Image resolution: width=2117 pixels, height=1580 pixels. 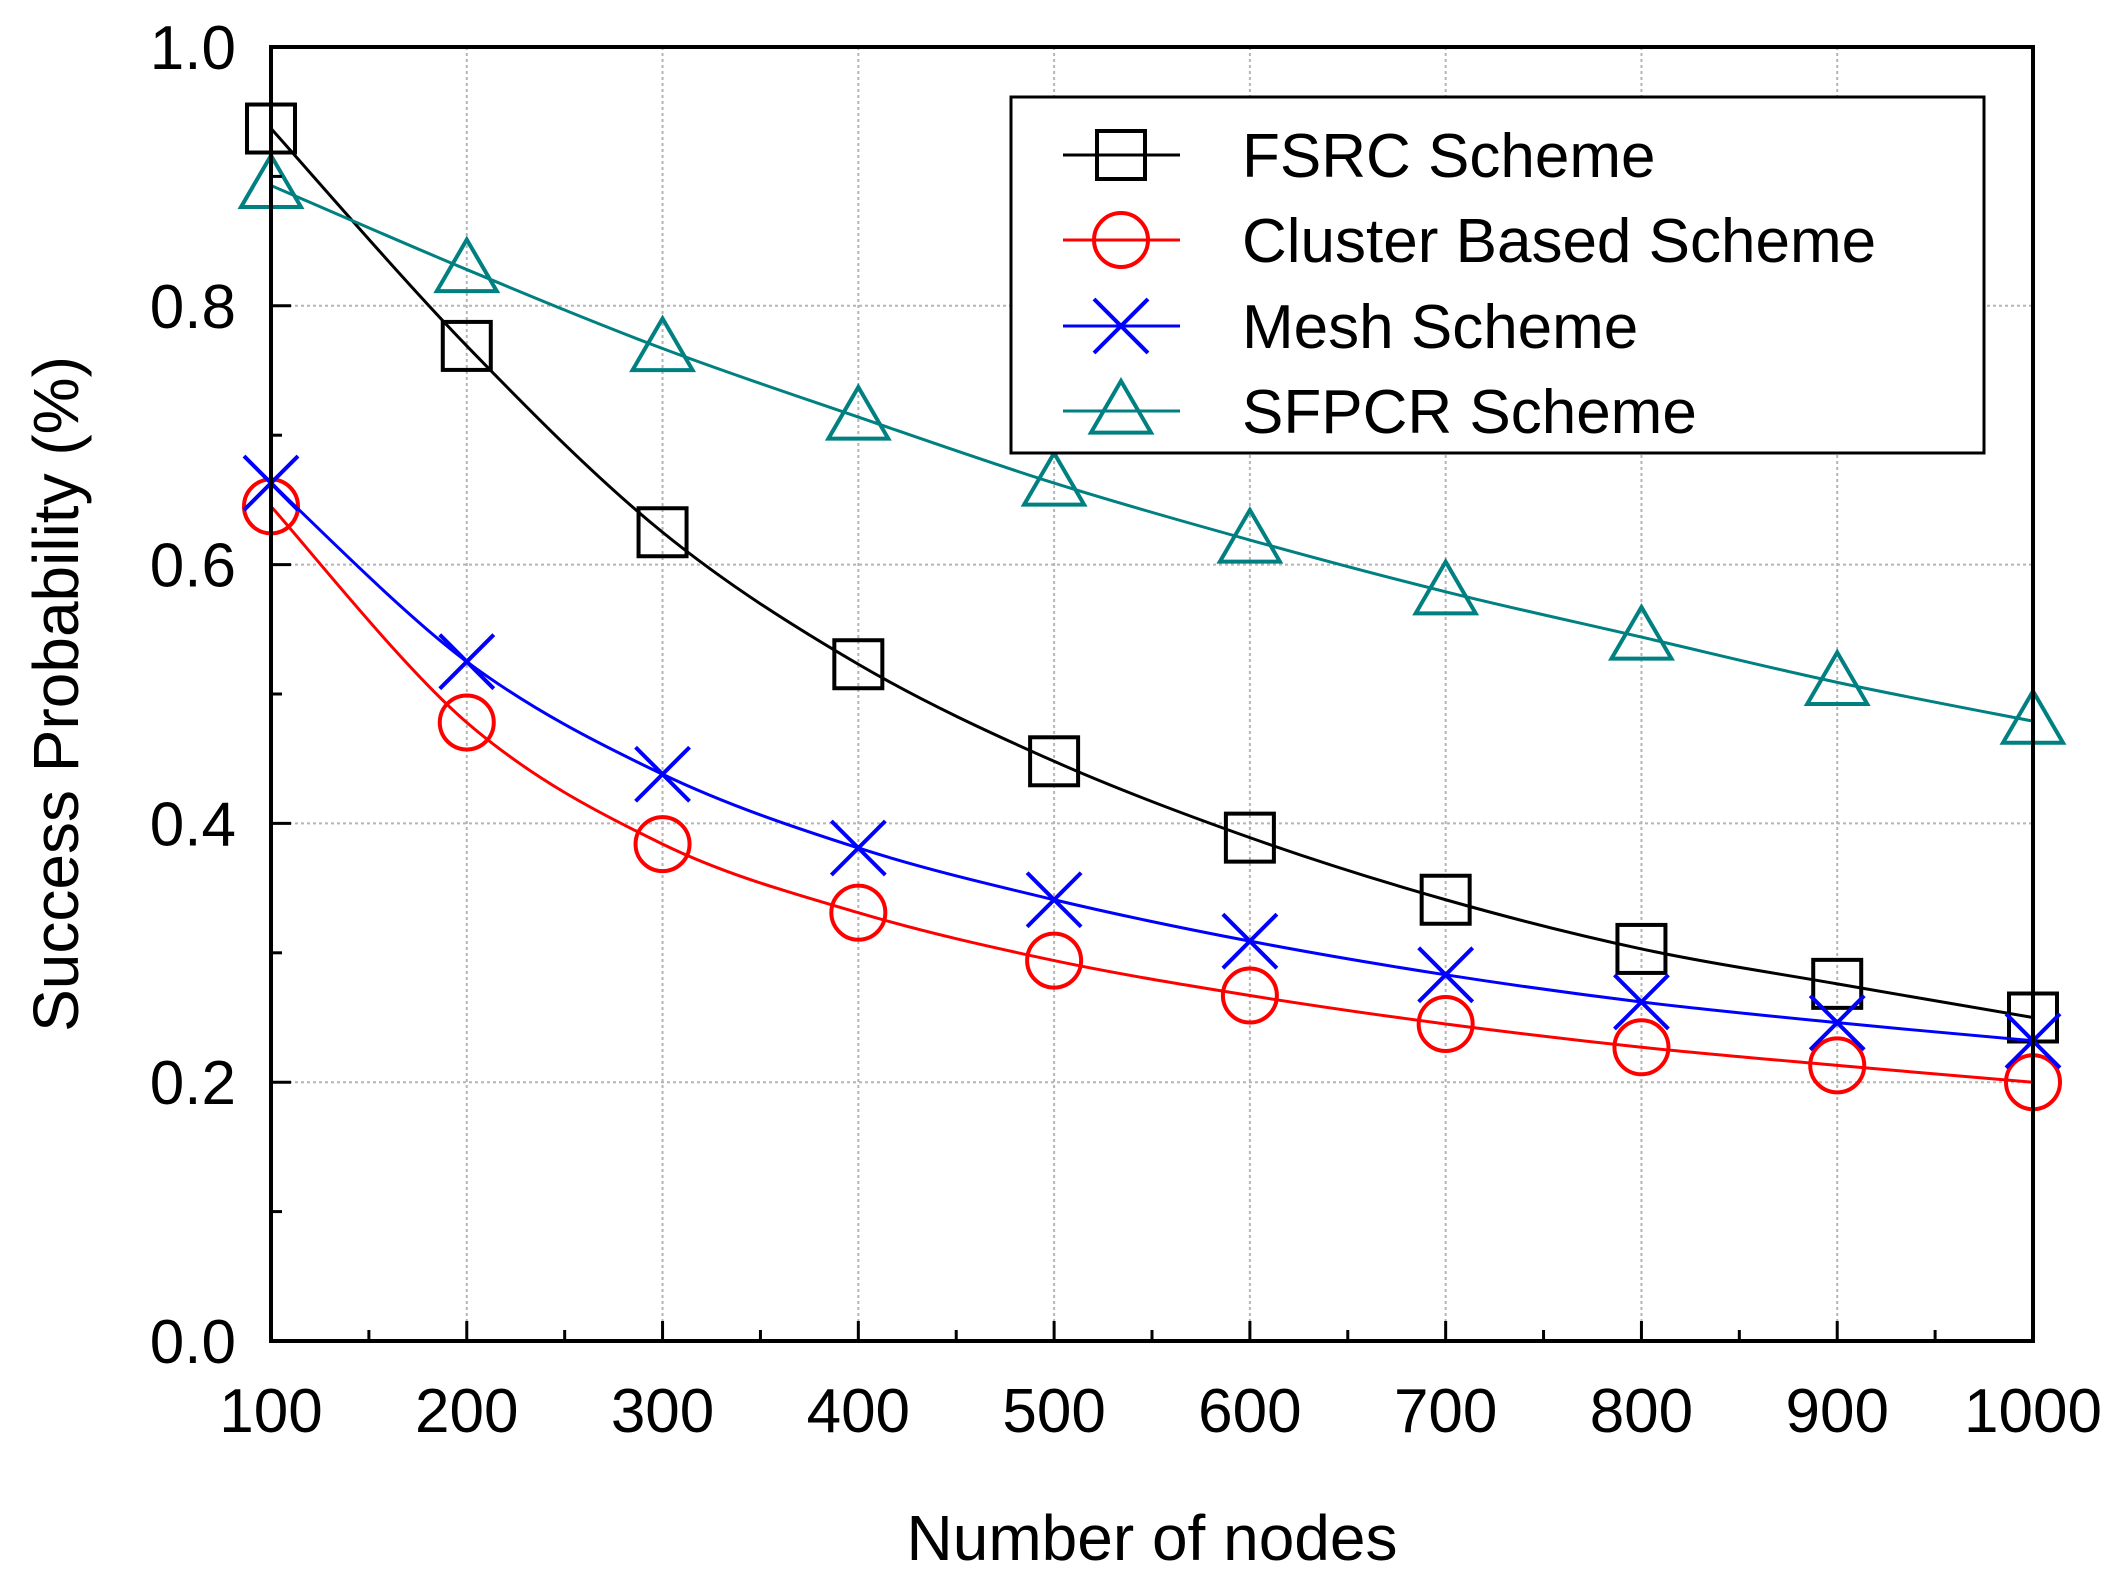 What do you see at coordinates (270, 1411) in the screenshot?
I see `x-tick-label: 100` at bounding box center [270, 1411].